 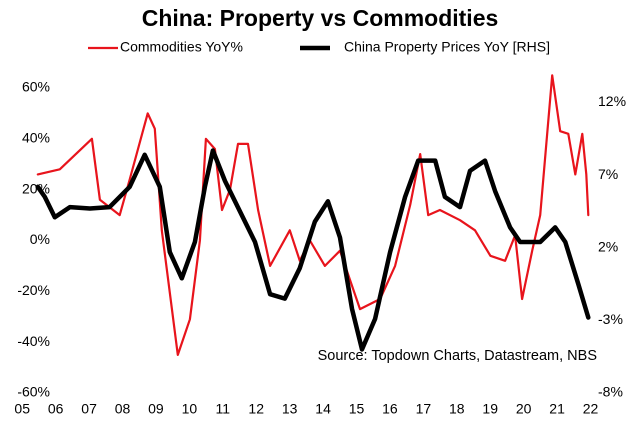 I want to click on x-tick-label: 12, so click(x=256, y=409).